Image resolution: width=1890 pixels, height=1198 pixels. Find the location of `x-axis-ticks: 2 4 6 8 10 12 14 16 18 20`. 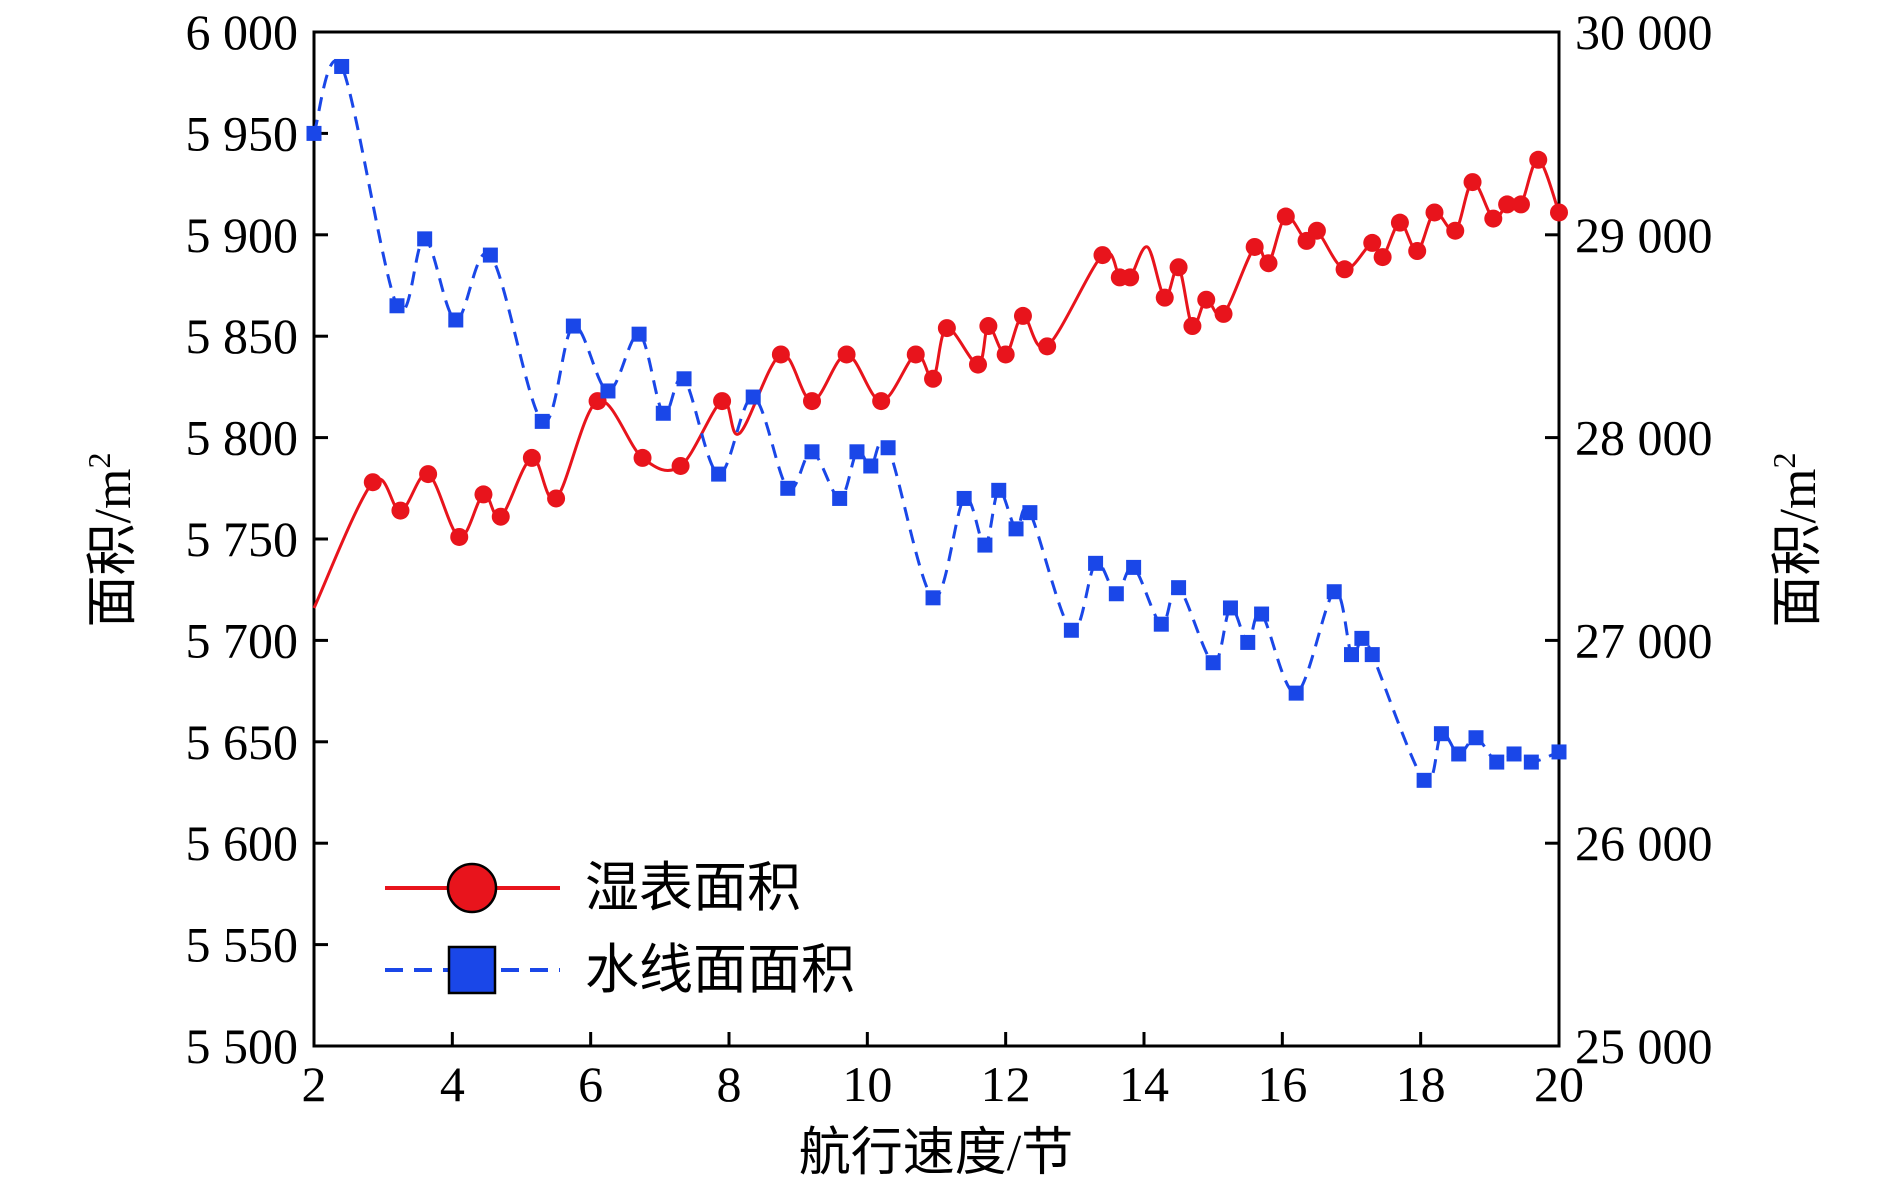

x-axis-ticks: 2 4 6 8 10 12 14 16 18 20 is located at coordinates (943, 1072).